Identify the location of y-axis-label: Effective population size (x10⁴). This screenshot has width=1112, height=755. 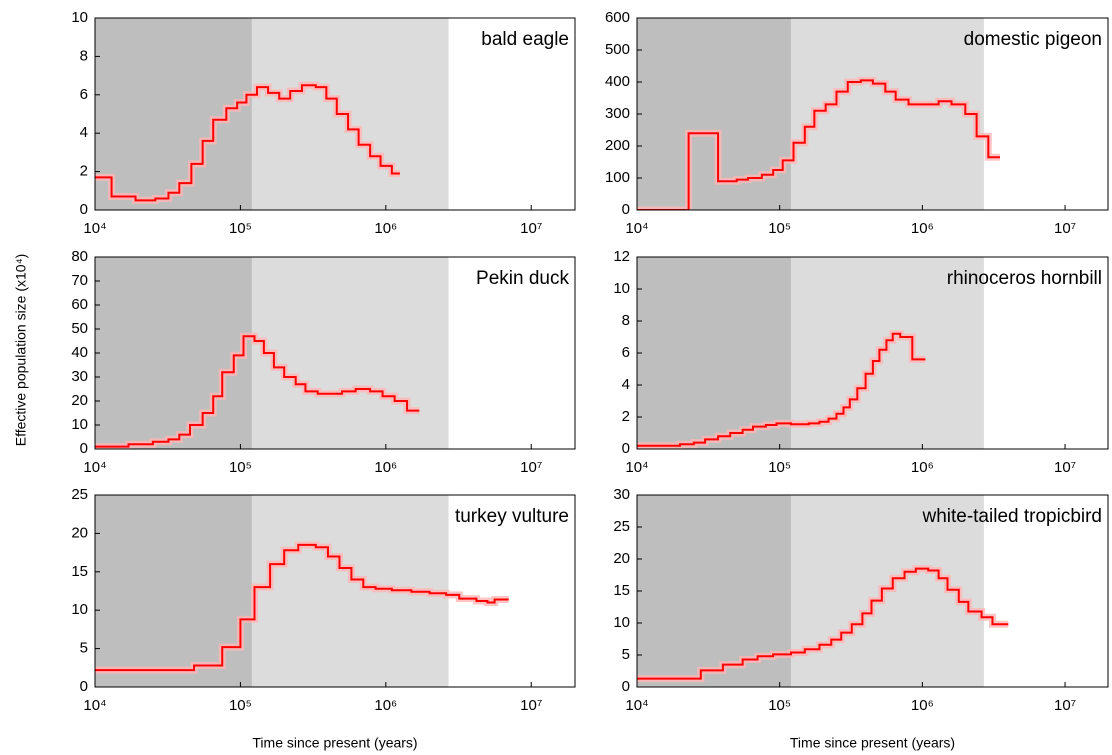
(21, 350).